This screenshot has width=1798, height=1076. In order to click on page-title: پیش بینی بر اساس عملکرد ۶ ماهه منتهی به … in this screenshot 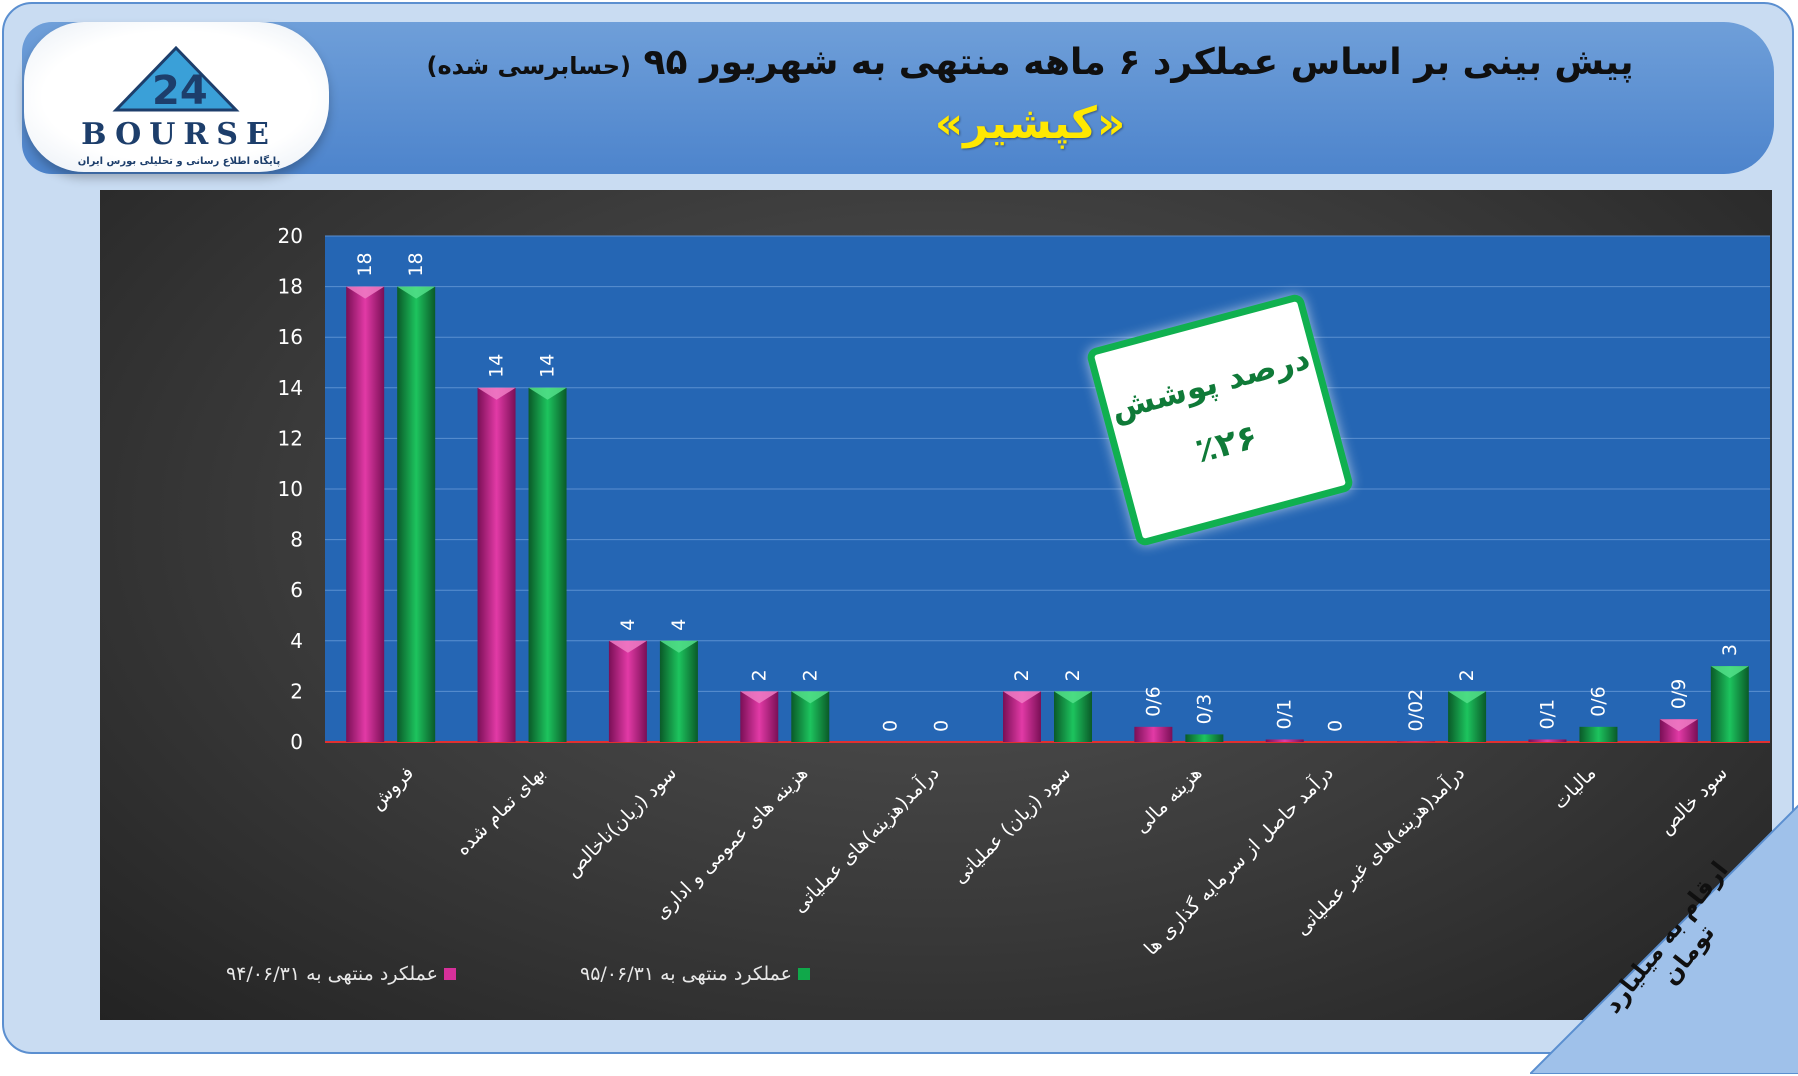, I will do `click(1030, 62)`.